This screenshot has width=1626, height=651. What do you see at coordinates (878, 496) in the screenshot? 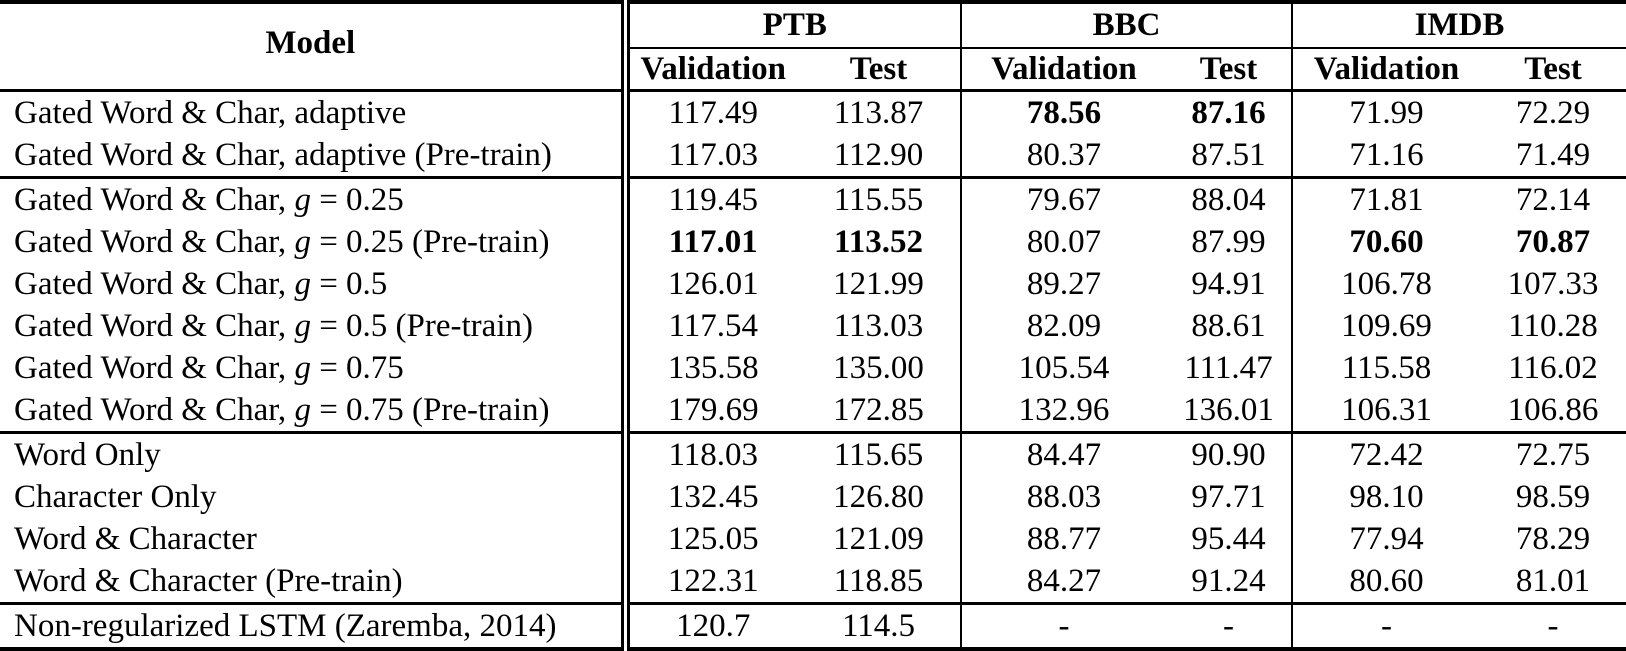
I see `value-cell: 126.80` at bounding box center [878, 496].